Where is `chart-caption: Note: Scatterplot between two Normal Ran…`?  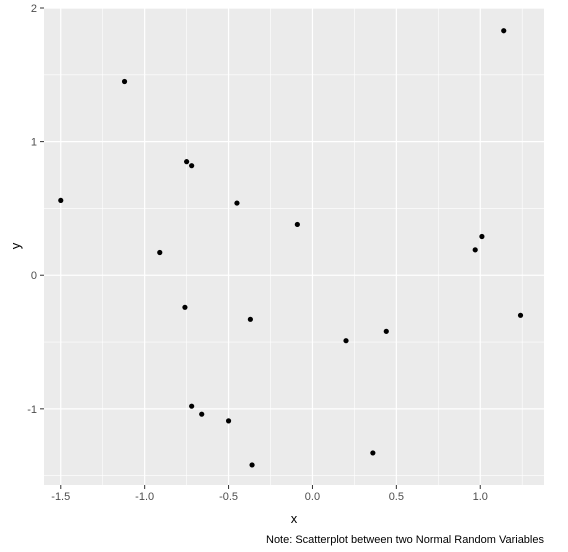
chart-caption: Note: Scatterplot between two Normal Ran… is located at coordinates (405, 540).